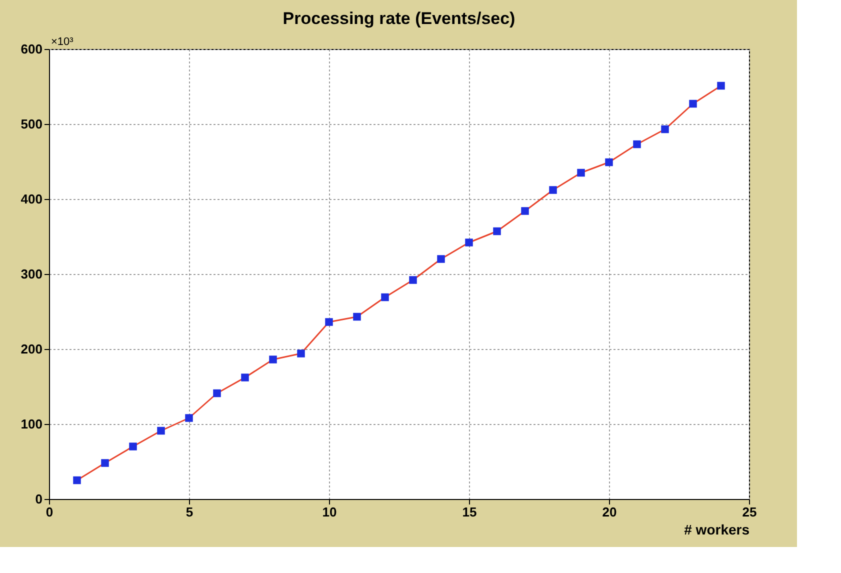  Describe the element at coordinates (749, 512) in the screenshot. I see `x-tick-label: 25` at that location.